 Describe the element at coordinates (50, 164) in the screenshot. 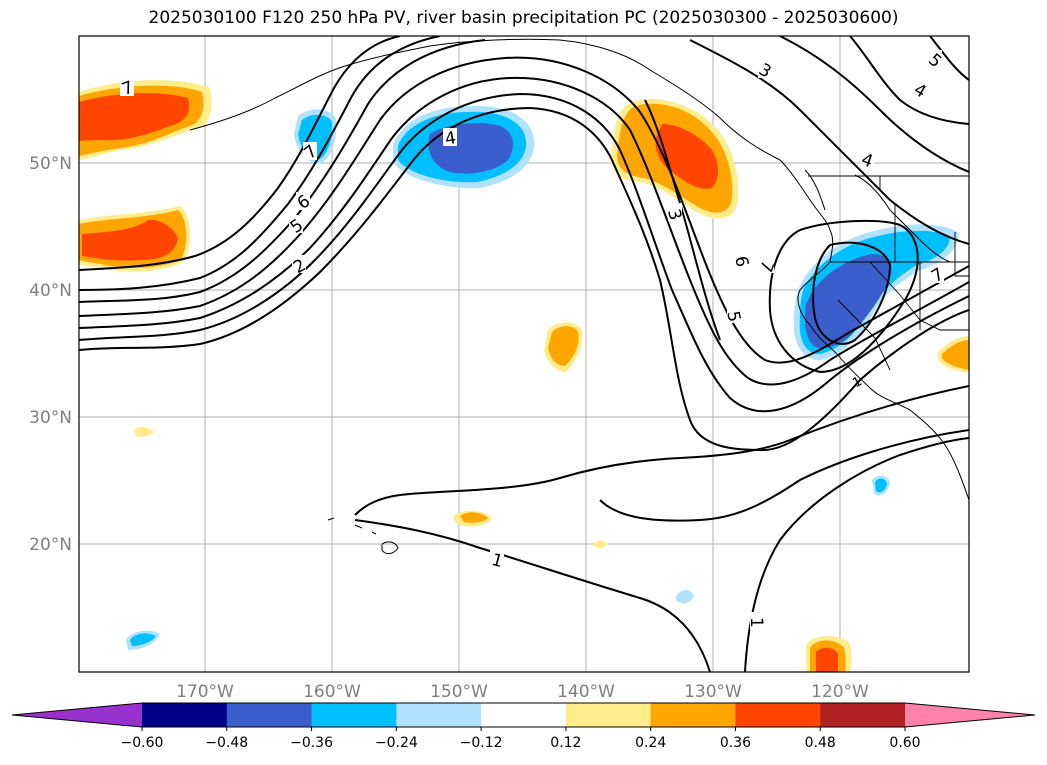

I see `lat-label: 50°N` at that location.